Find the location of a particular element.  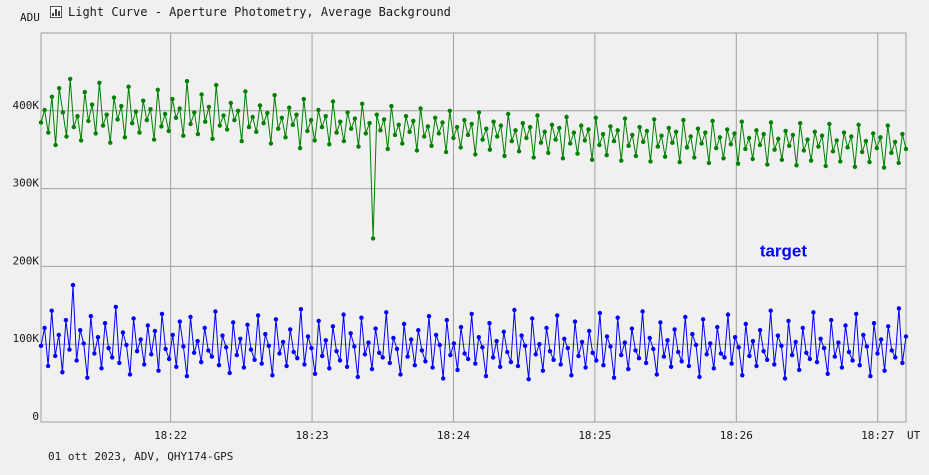

x-tick-label: 18:25 is located at coordinates (594, 435).